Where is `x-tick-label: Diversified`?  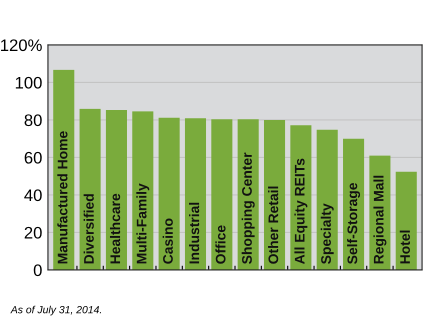
x-tick-label: Diversified is located at coordinates (89, 229).